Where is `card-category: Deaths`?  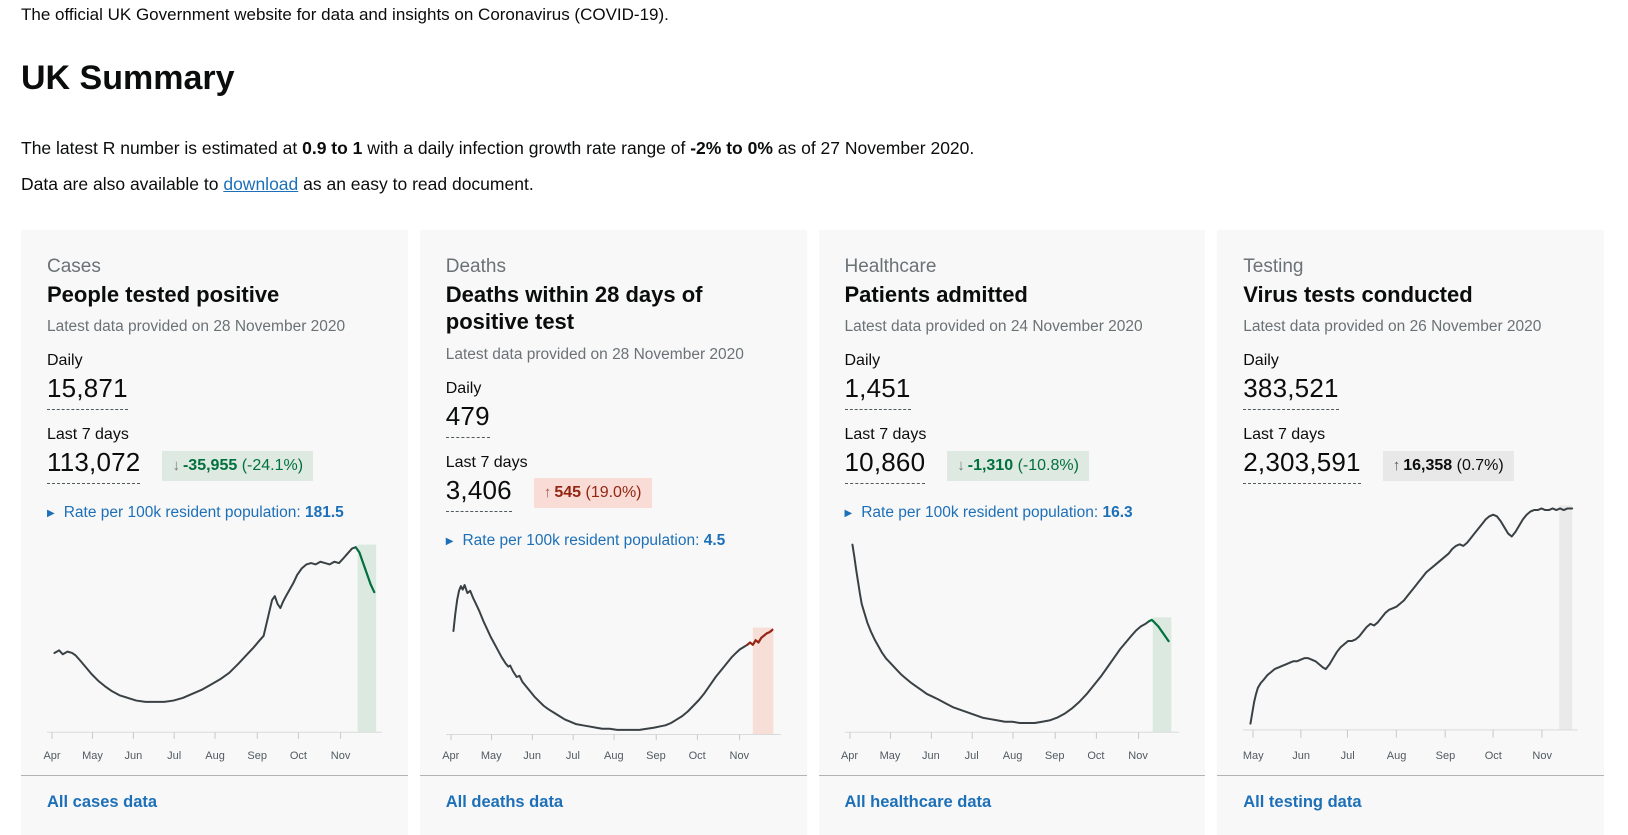
card-category: Deaths is located at coordinates (475, 266).